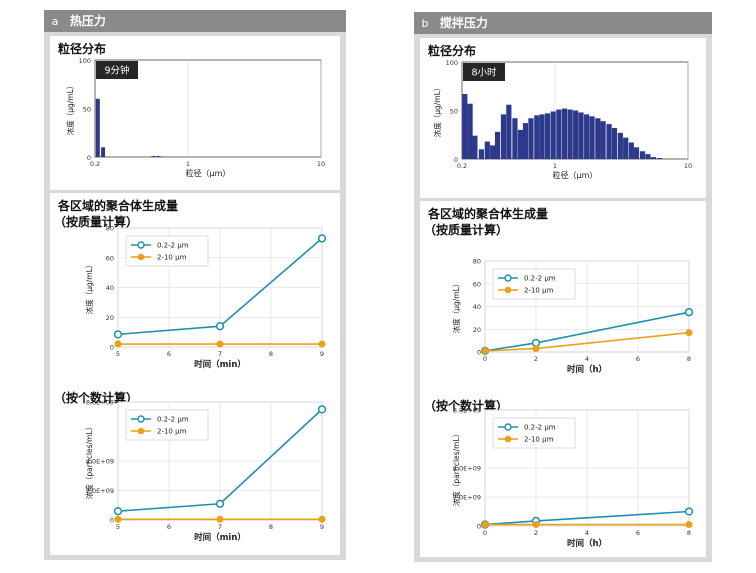  Describe the element at coordinates (466, 406) in the screenshot. I see `panel-b-count-label: （按个数计算）` at that location.